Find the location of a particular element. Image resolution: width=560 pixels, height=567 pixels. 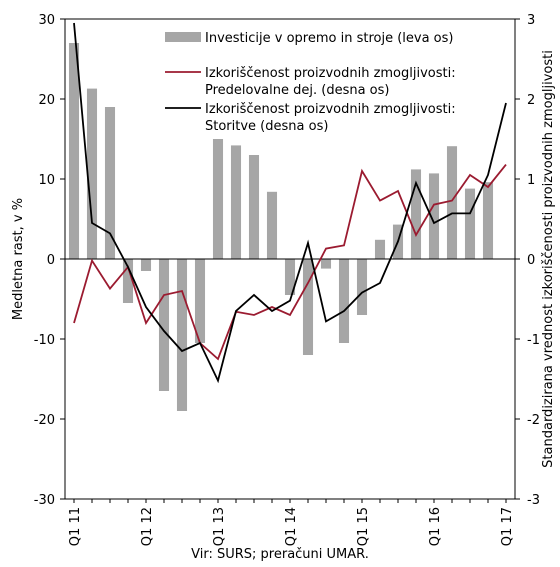

legend-swatch is located at coordinates (183, 37).